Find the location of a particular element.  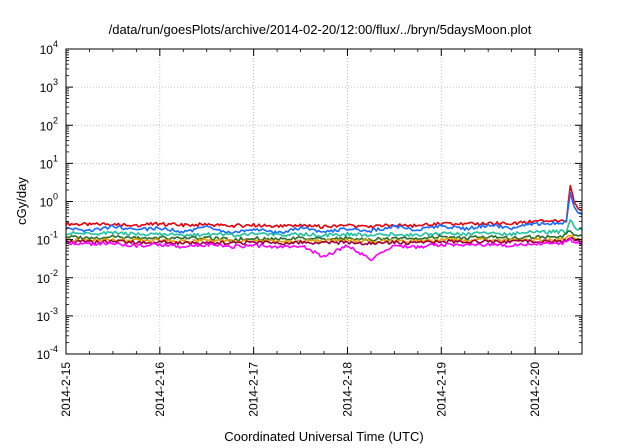

y-tick-label: 10² is located at coordinates (49, 124).